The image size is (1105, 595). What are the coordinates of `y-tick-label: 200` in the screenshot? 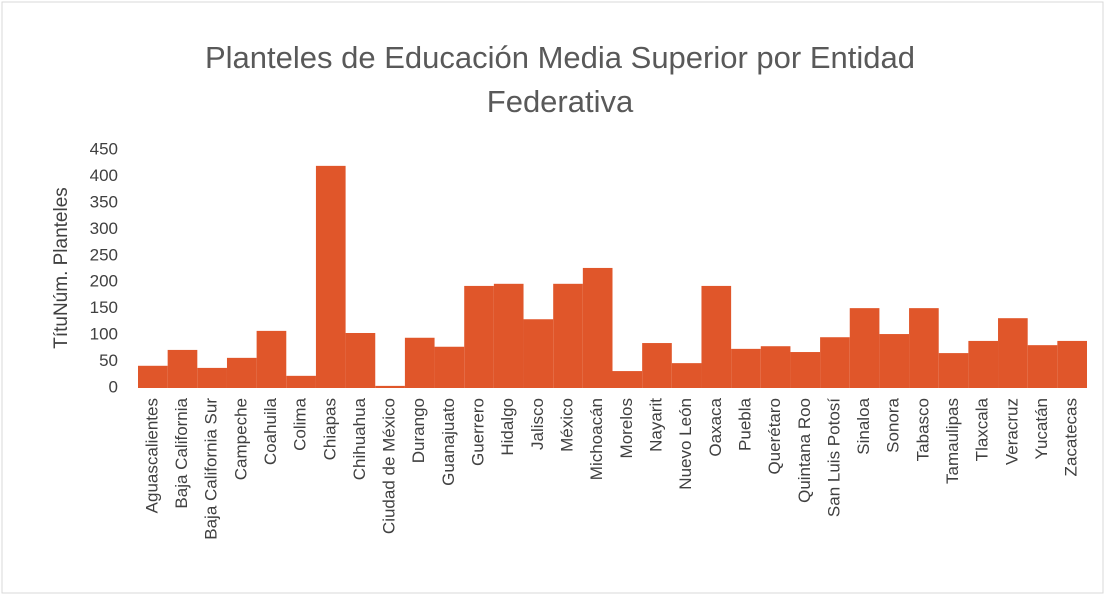 It's located at (104, 281).